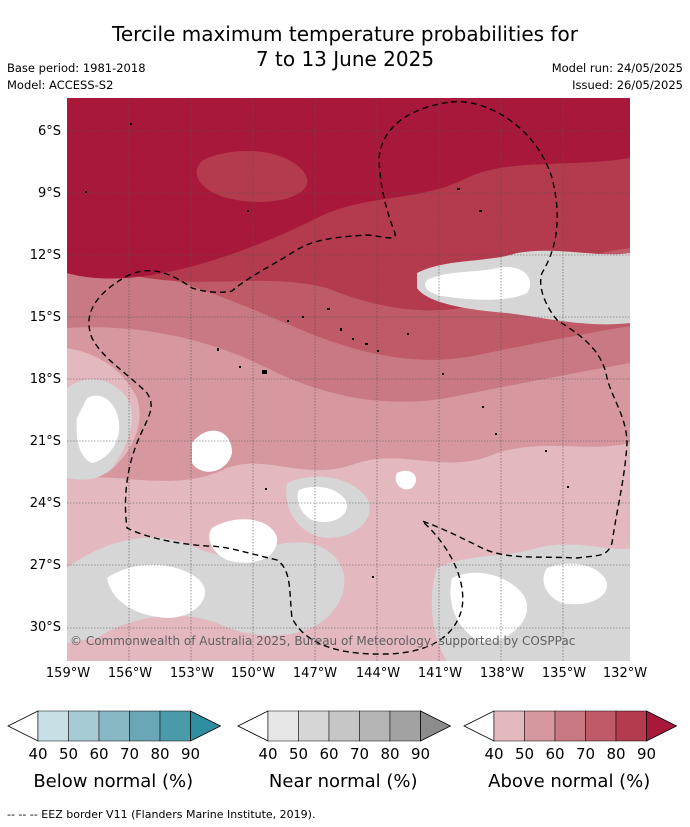  Describe the element at coordinates (617, 77) in the screenshot. I see `run-info: Model run: 24/05/2025 Issued: 26/05/2025` at that location.